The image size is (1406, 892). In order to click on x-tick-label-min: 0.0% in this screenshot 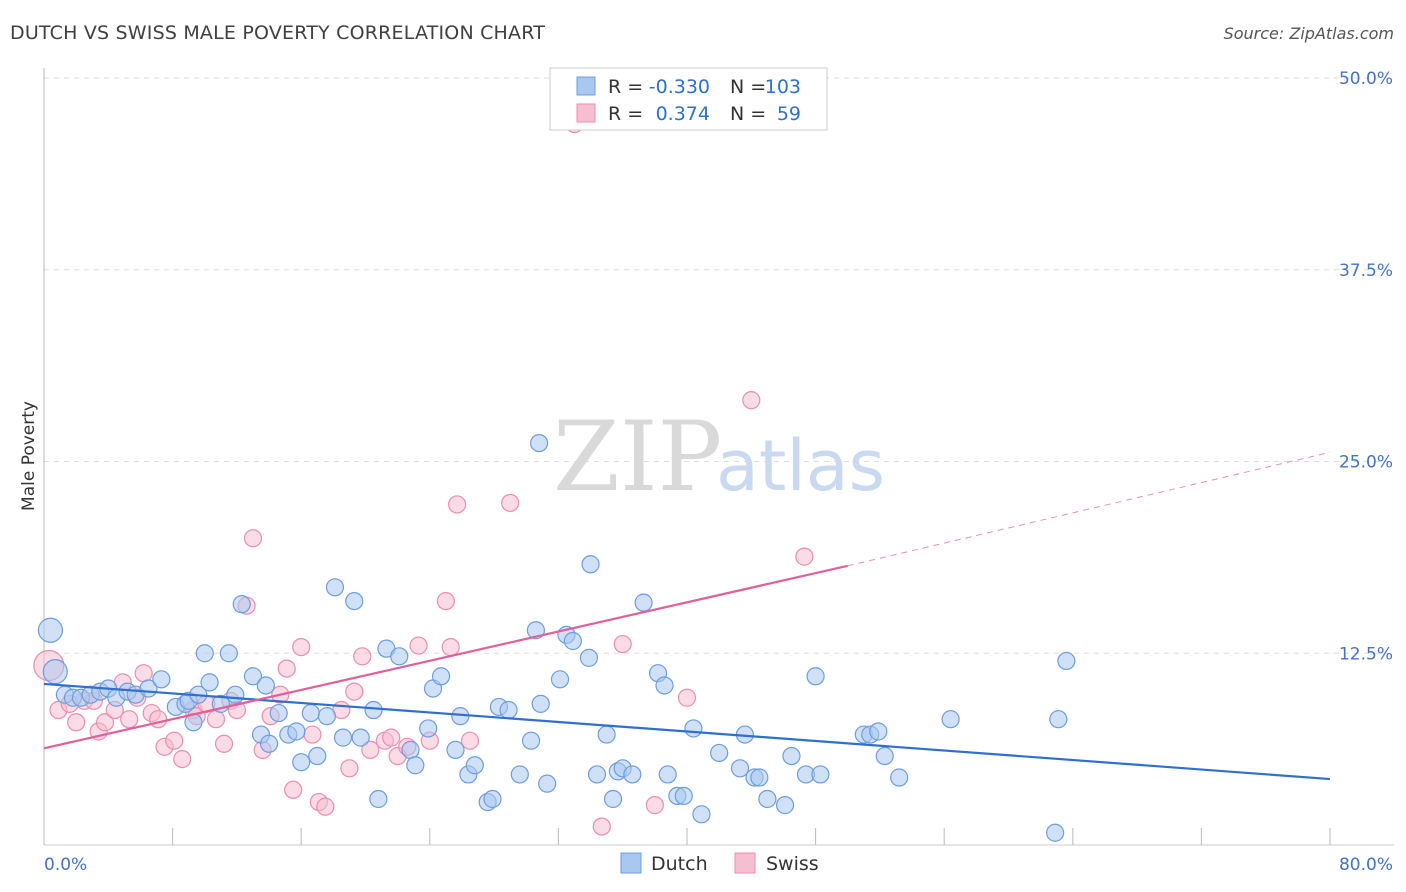, I will do `click(65, 865)`.